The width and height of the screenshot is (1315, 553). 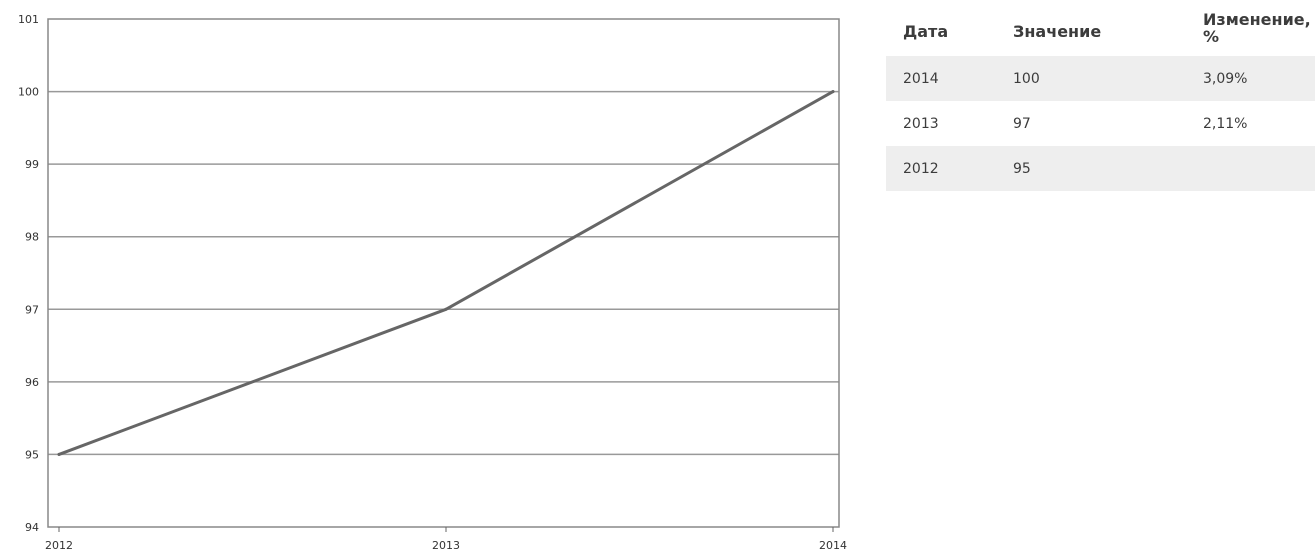 I want to click on cell-value: 97, so click(x=1022, y=123).